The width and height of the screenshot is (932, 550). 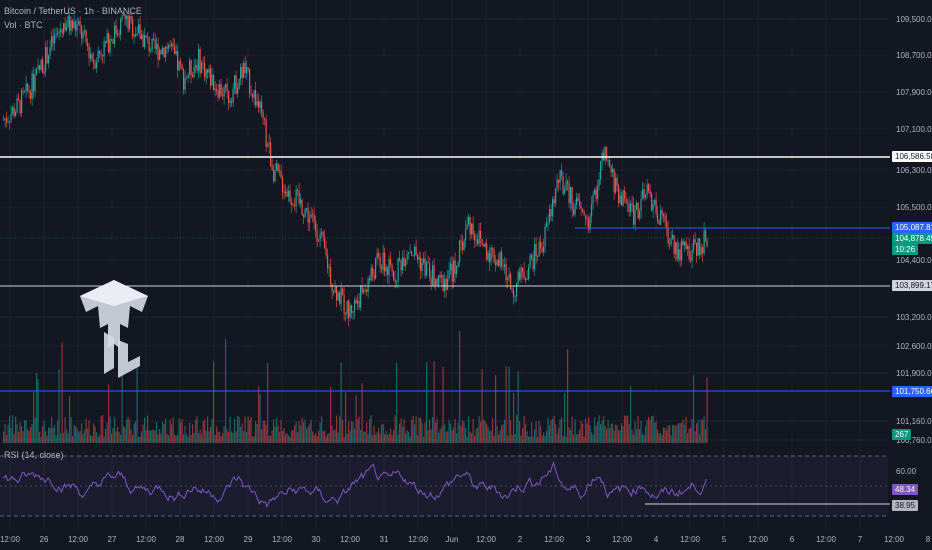 I want to click on volume-indicator-label: Vol · BTC, so click(x=23, y=25).